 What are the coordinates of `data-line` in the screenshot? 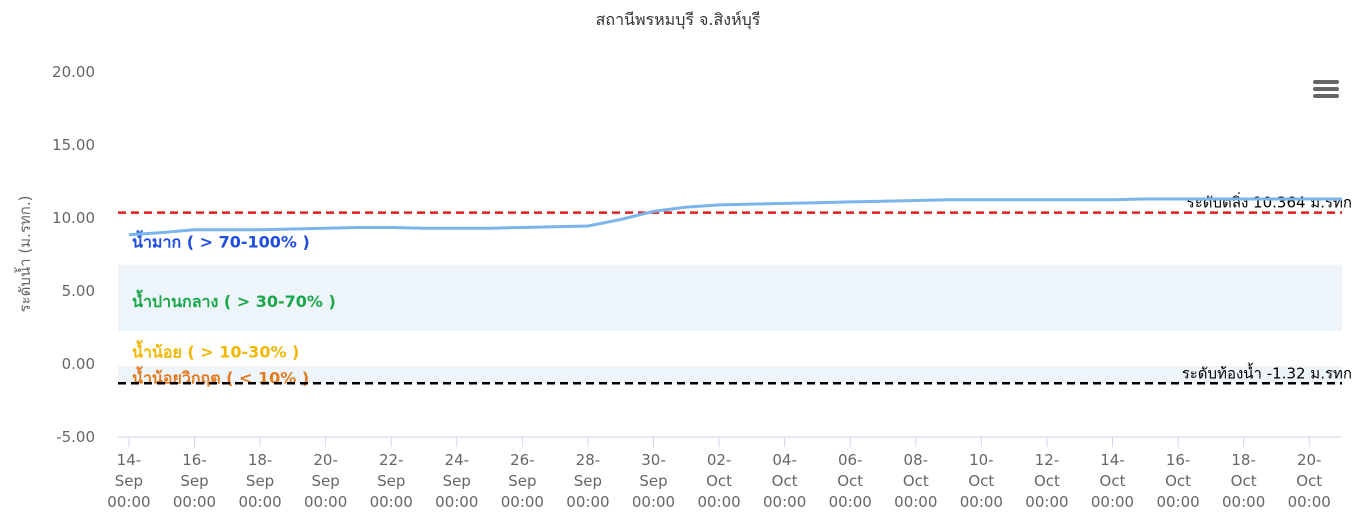 It's located at (735, 217).